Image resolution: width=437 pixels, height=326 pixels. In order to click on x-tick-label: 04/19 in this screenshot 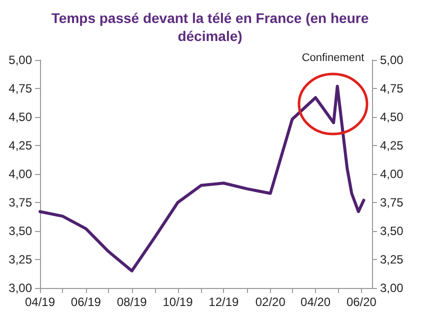, I will do `click(40, 302)`.